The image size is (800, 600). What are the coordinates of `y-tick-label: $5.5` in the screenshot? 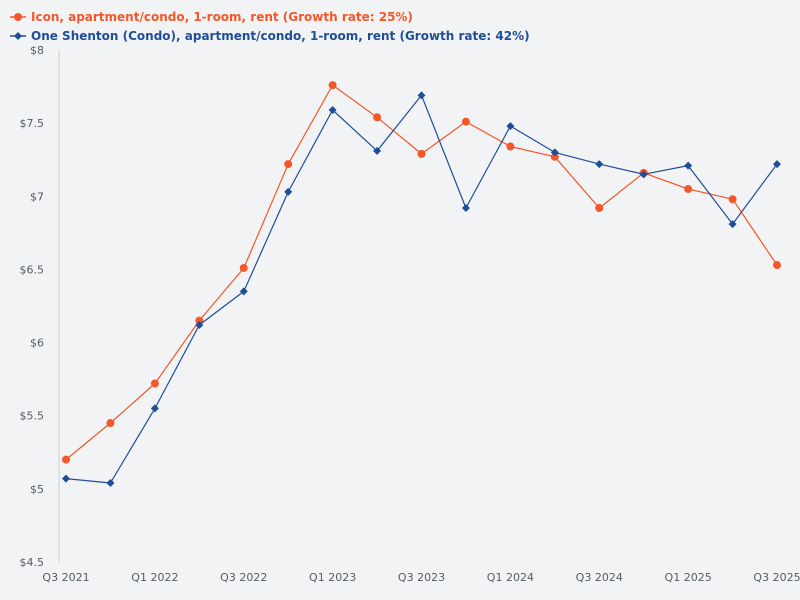 It's located at (32, 416).